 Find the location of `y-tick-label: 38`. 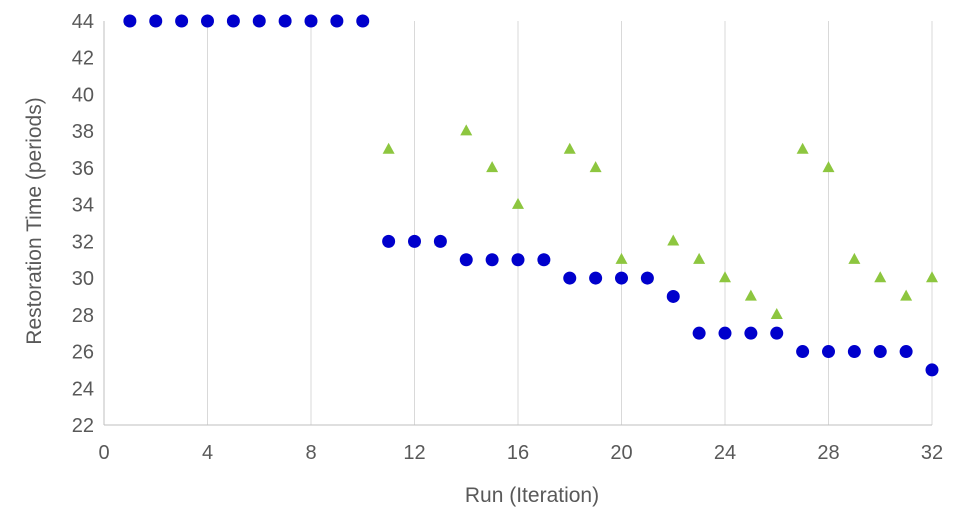

y-tick-label: 38 is located at coordinates (83, 132).